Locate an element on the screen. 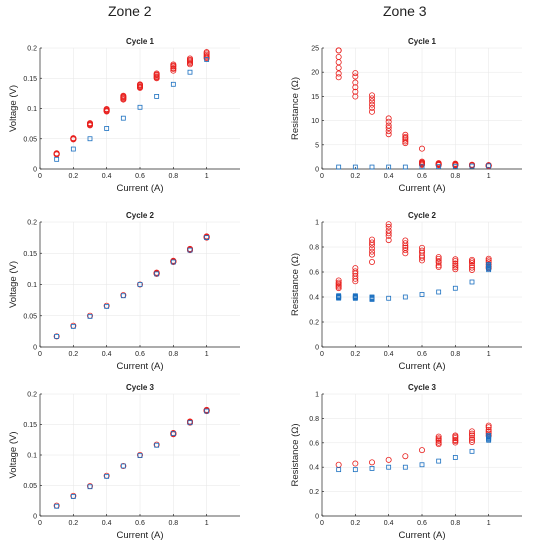 The height and width of the screenshot is (549, 550). y-tick-label: 0.2 is located at coordinates (32, 223).